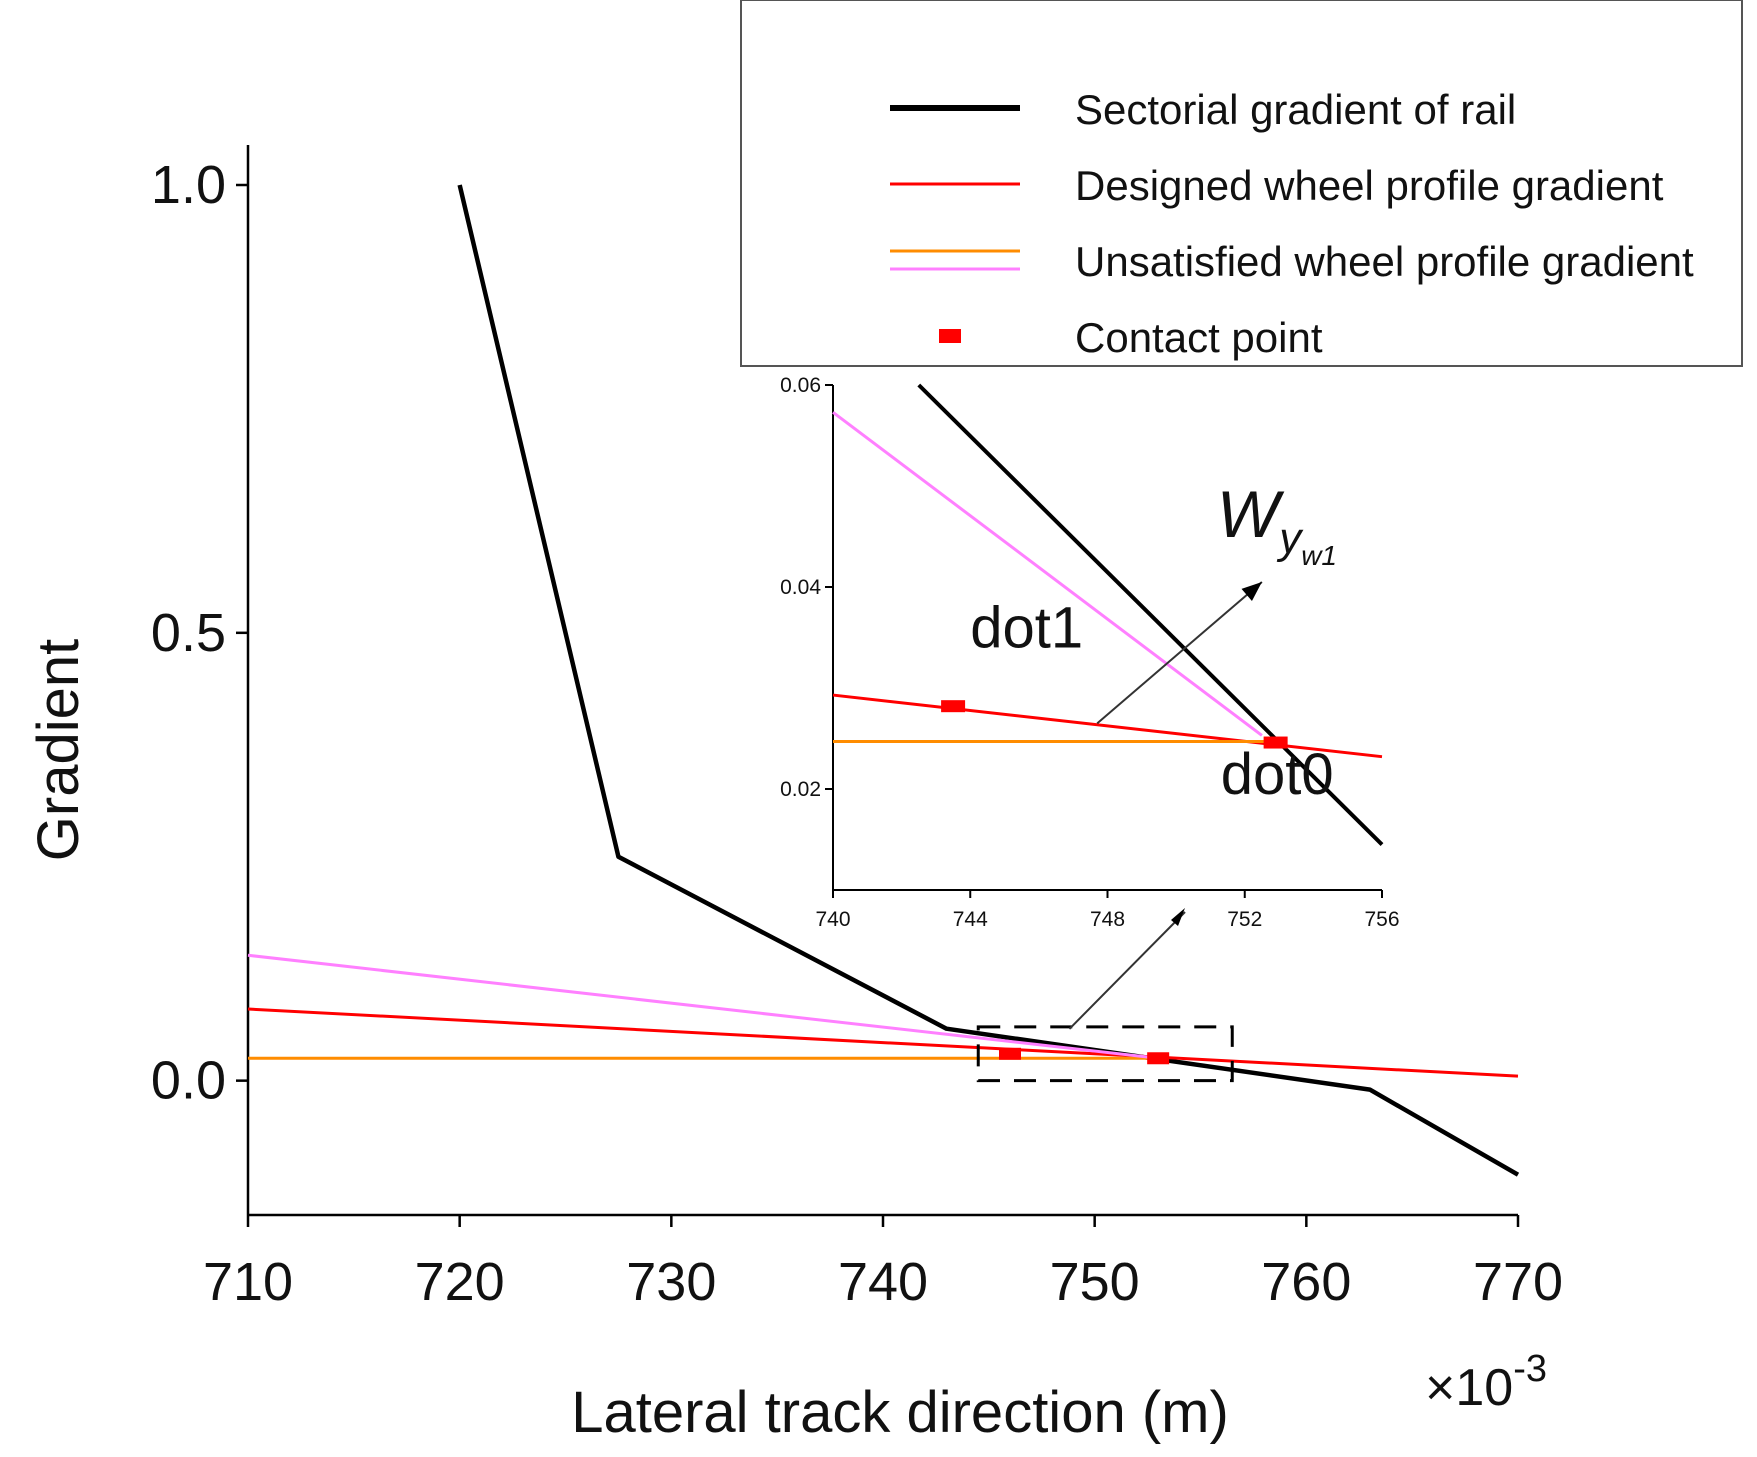 This screenshot has height=1457, width=1757. I want to click on inset-background, so click(1107, 637).